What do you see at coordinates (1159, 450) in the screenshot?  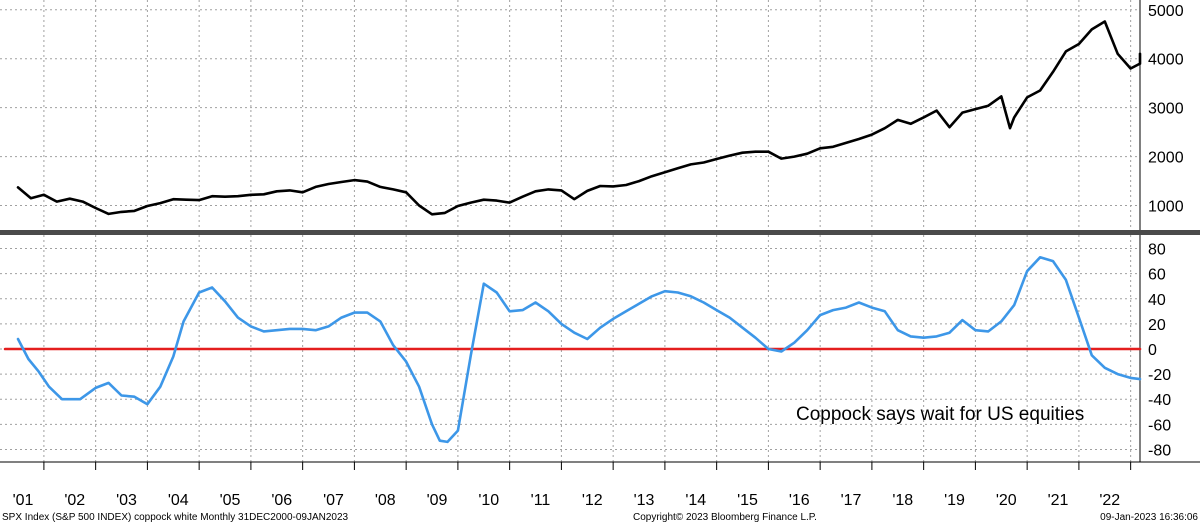 I see `y-tick-label-coppock: -80` at bounding box center [1159, 450].